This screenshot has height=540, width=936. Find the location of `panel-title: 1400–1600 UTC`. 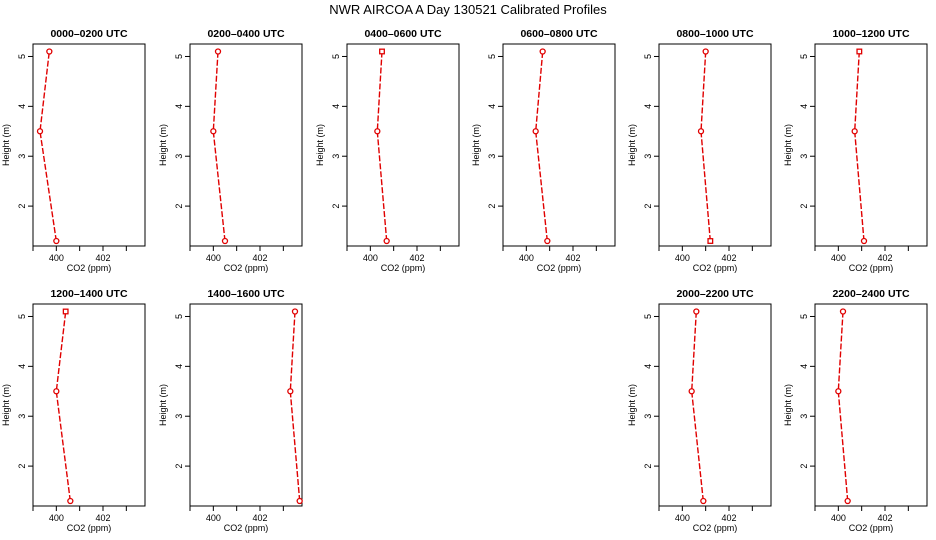

panel-title: 1400–1600 UTC is located at coordinates (245, 294).